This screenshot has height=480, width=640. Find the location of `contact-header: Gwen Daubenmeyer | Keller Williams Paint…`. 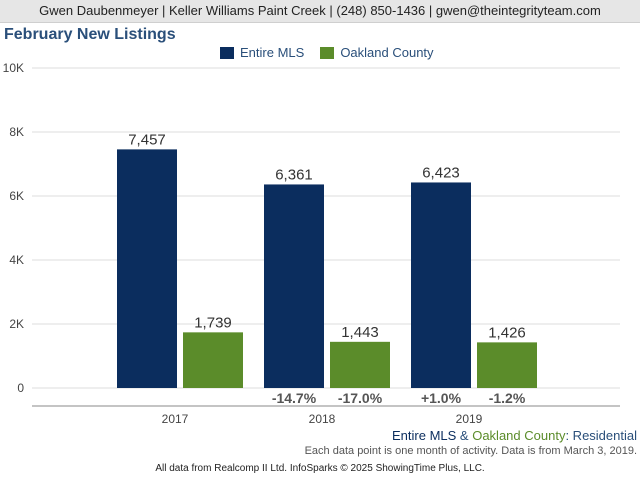

contact-header: Gwen Daubenmeyer | Keller Williams Paint… is located at coordinates (320, 11).